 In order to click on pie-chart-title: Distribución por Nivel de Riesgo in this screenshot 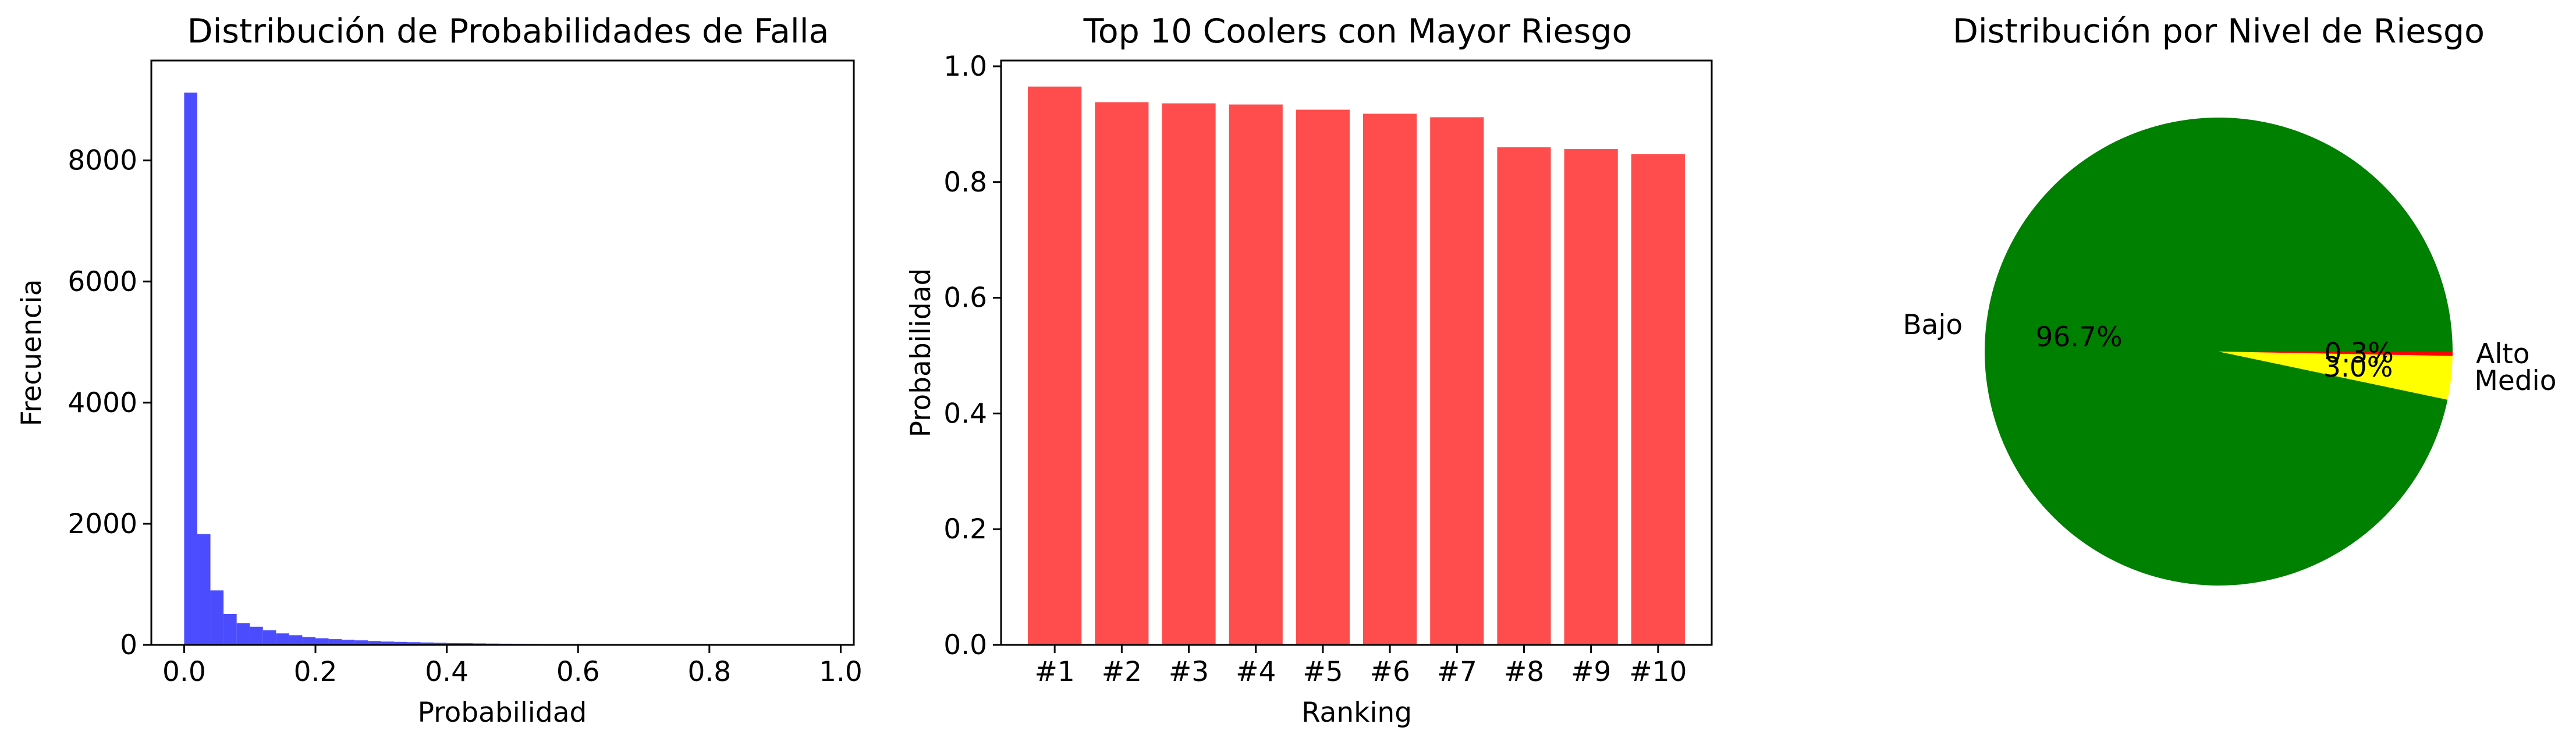, I will do `click(2219, 31)`.